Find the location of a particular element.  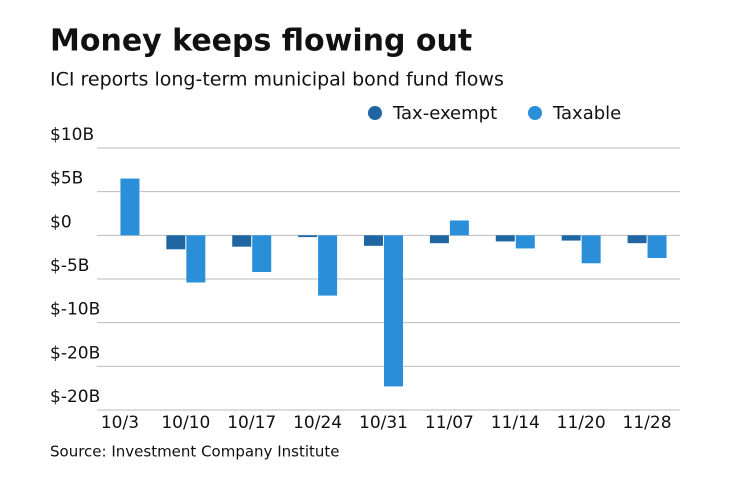

x-tick-label: 10/10 is located at coordinates (185, 423).